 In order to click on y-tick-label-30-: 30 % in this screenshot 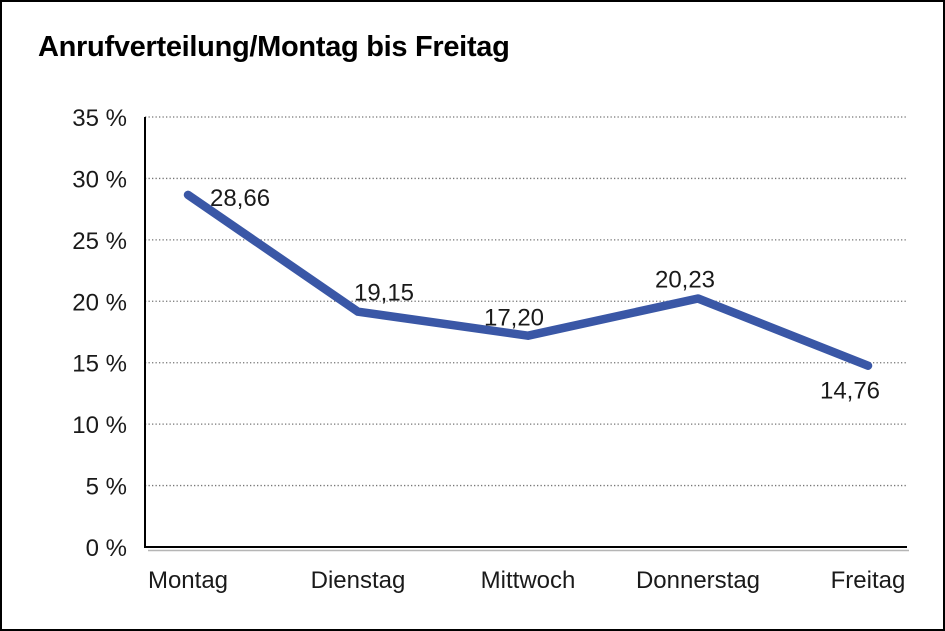, I will do `click(99, 179)`.